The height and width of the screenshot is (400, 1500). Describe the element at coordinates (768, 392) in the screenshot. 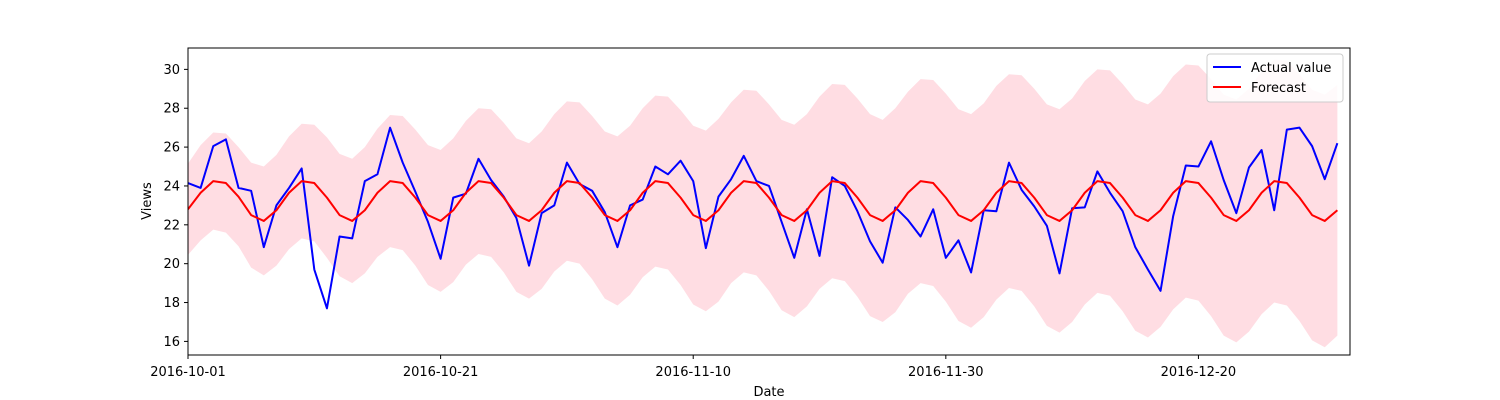

I see `x-axis-label: Date` at that location.